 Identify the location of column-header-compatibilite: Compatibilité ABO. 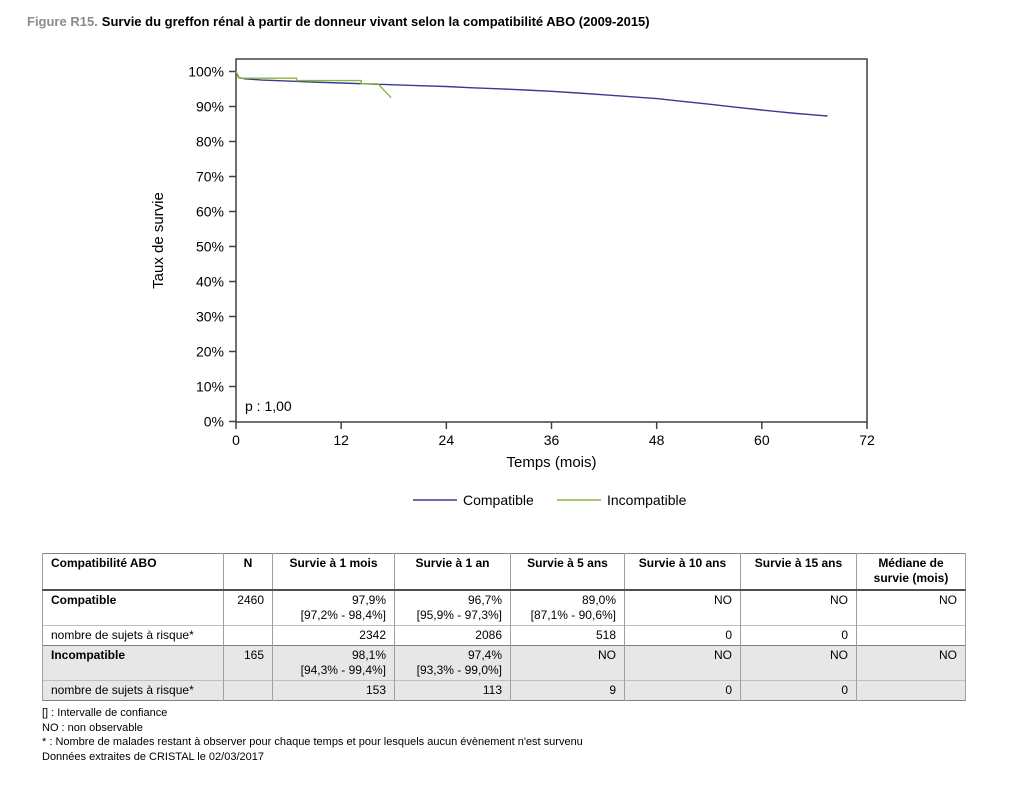
(133, 572).